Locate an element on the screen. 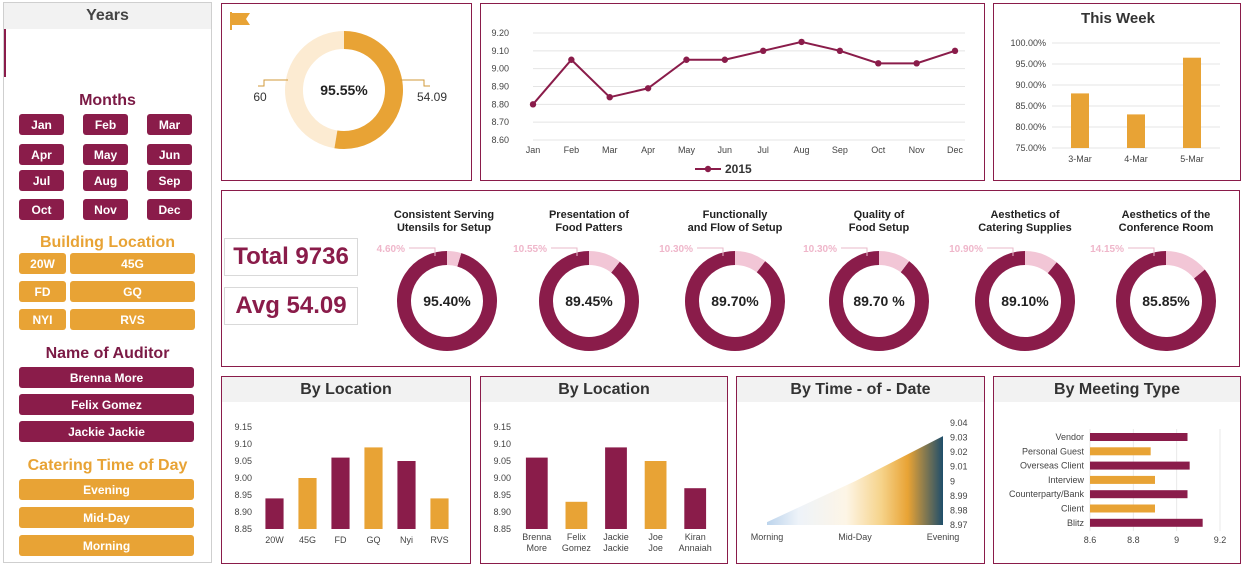  category-label-1: Presentation of Food Patters is located at coordinates (589, 222).